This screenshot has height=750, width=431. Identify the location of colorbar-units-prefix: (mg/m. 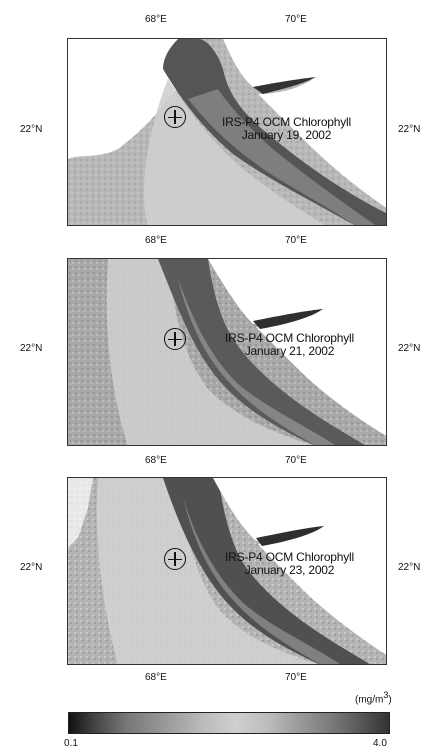
(369, 700).